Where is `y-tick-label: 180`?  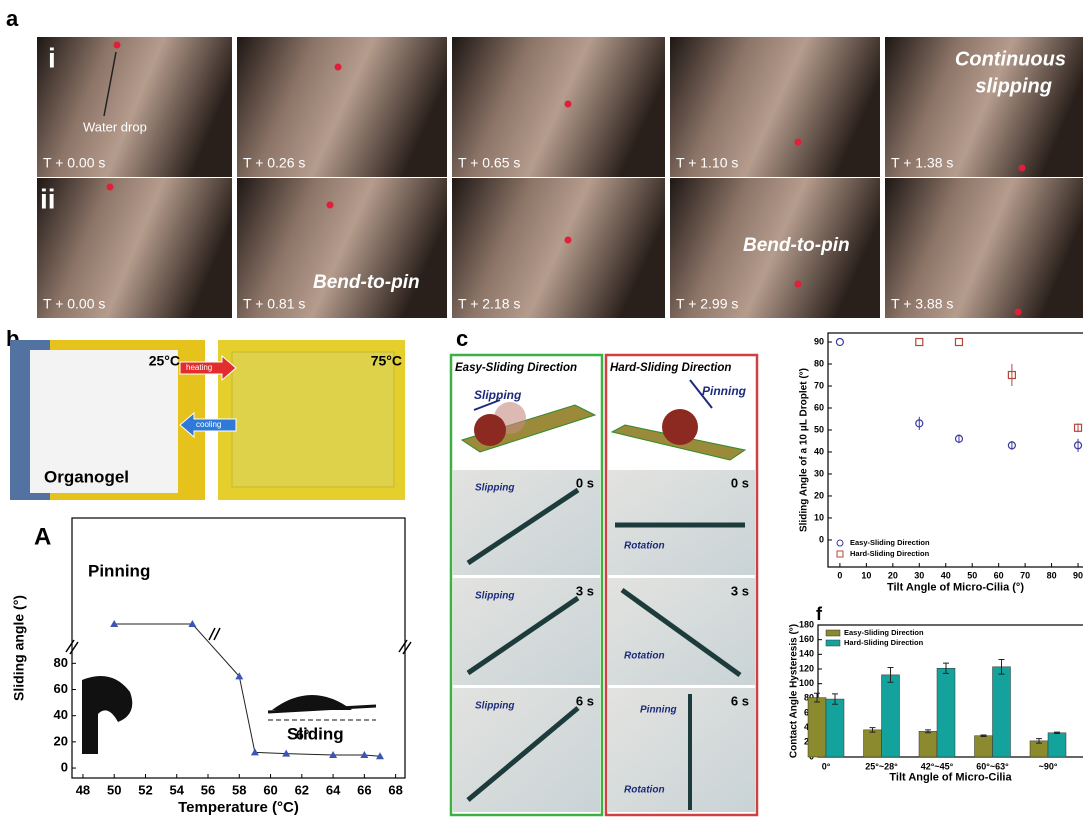
y-tick-label: 180 is located at coordinates (806, 624).